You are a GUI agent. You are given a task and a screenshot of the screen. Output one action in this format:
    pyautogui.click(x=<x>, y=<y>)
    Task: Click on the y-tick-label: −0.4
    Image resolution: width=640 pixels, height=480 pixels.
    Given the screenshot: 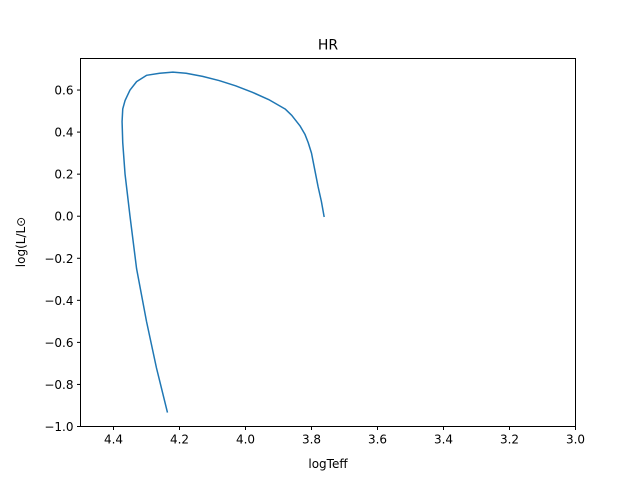 What is the action you would take?
    pyautogui.click(x=58, y=301)
    